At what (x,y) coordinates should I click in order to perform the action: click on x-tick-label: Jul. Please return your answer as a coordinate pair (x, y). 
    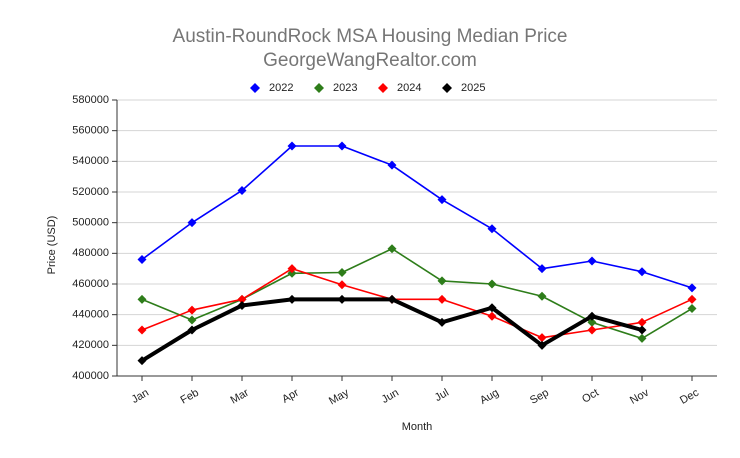
    Looking at the image, I should click on (442, 395).